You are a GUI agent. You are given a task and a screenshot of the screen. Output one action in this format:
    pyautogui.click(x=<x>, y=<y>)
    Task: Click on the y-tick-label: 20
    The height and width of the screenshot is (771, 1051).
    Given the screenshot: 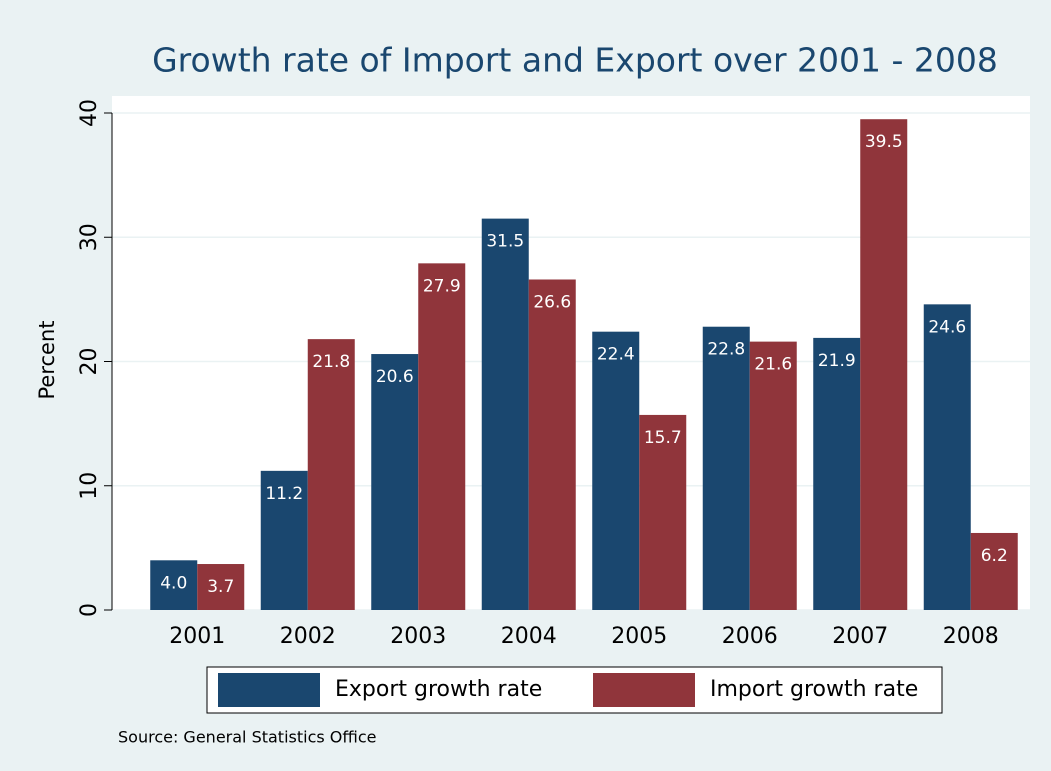 What is the action you would take?
    pyautogui.click(x=89, y=362)
    